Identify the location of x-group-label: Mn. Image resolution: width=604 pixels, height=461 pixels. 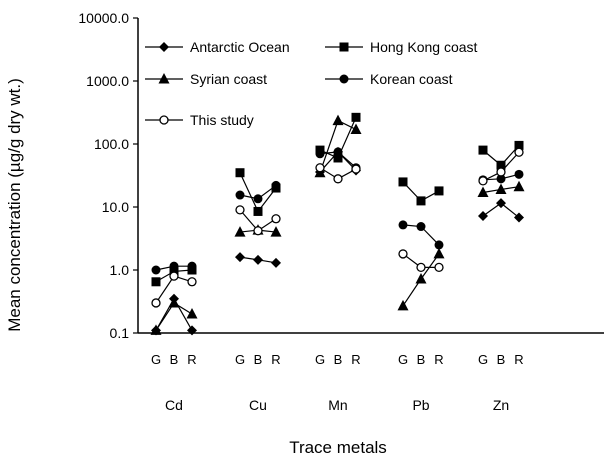
(337, 405).